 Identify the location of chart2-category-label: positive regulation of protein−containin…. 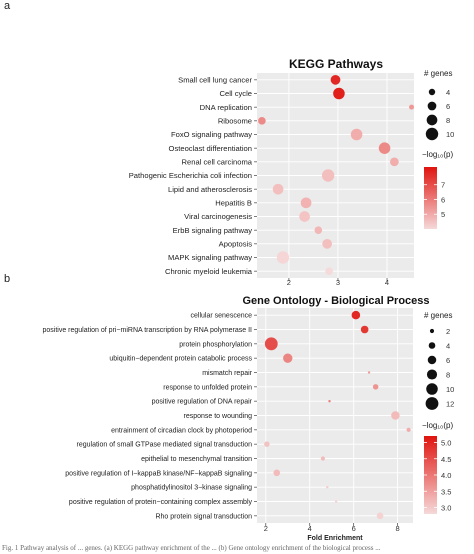
(161, 502).